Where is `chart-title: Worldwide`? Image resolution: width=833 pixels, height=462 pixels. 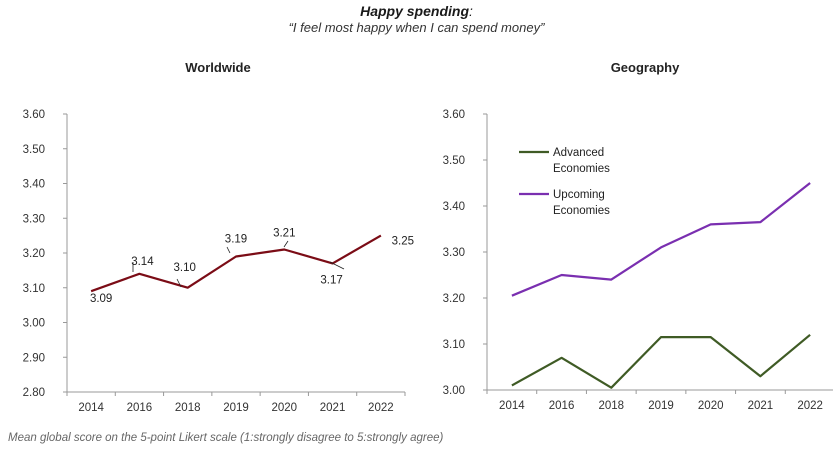
chart-title: Worldwide is located at coordinates (217, 67).